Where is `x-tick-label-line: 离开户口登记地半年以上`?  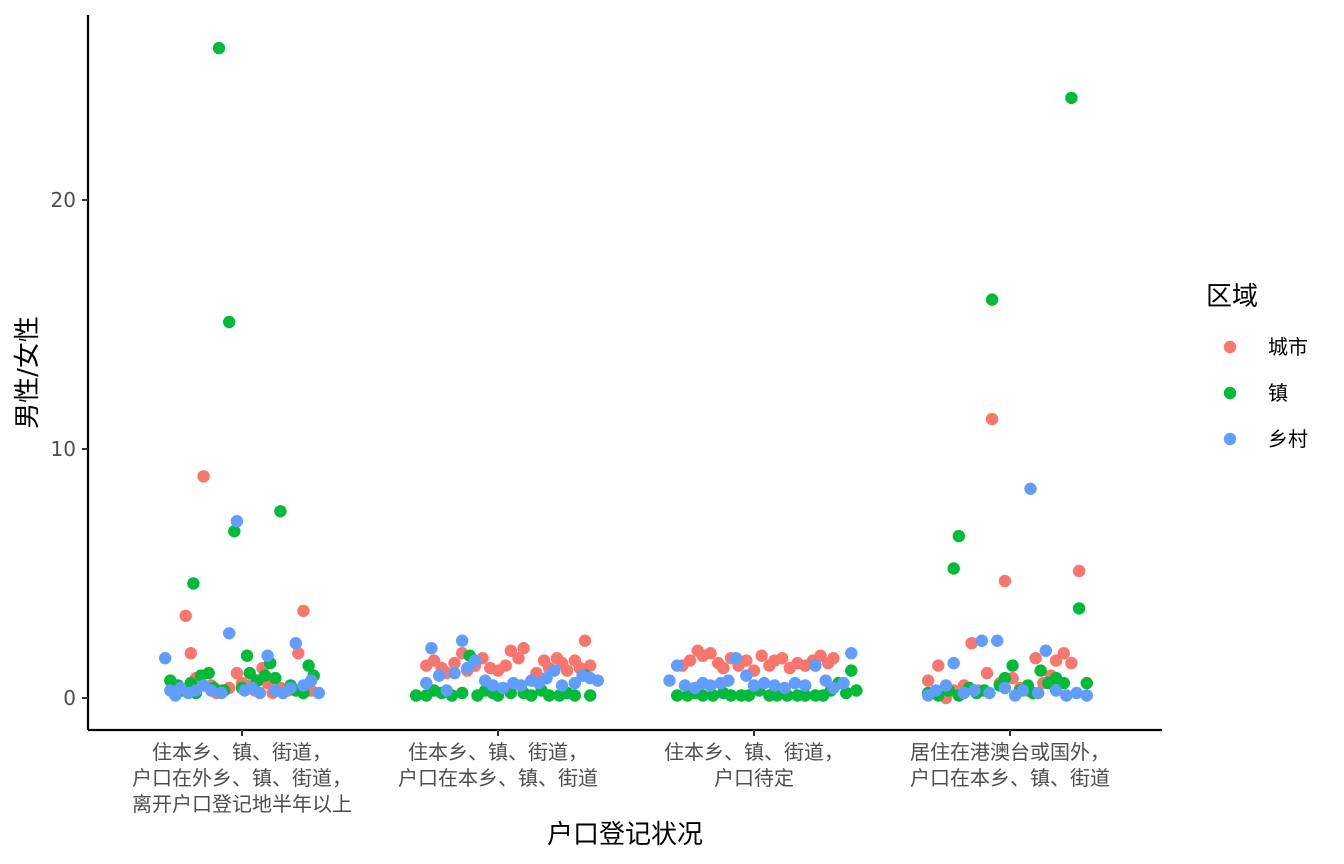 x-tick-label-line: 离开户口登记地半年以上 is located at coordinates (242, 804).